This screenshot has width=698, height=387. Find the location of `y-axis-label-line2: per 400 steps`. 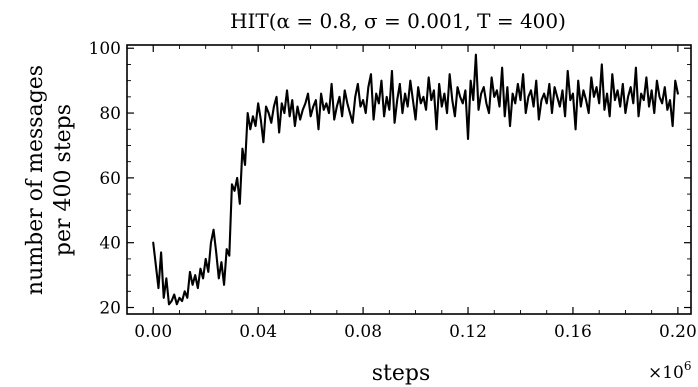

y-axis-label-line2: per 400 steps is located at coordinates (63, 180).